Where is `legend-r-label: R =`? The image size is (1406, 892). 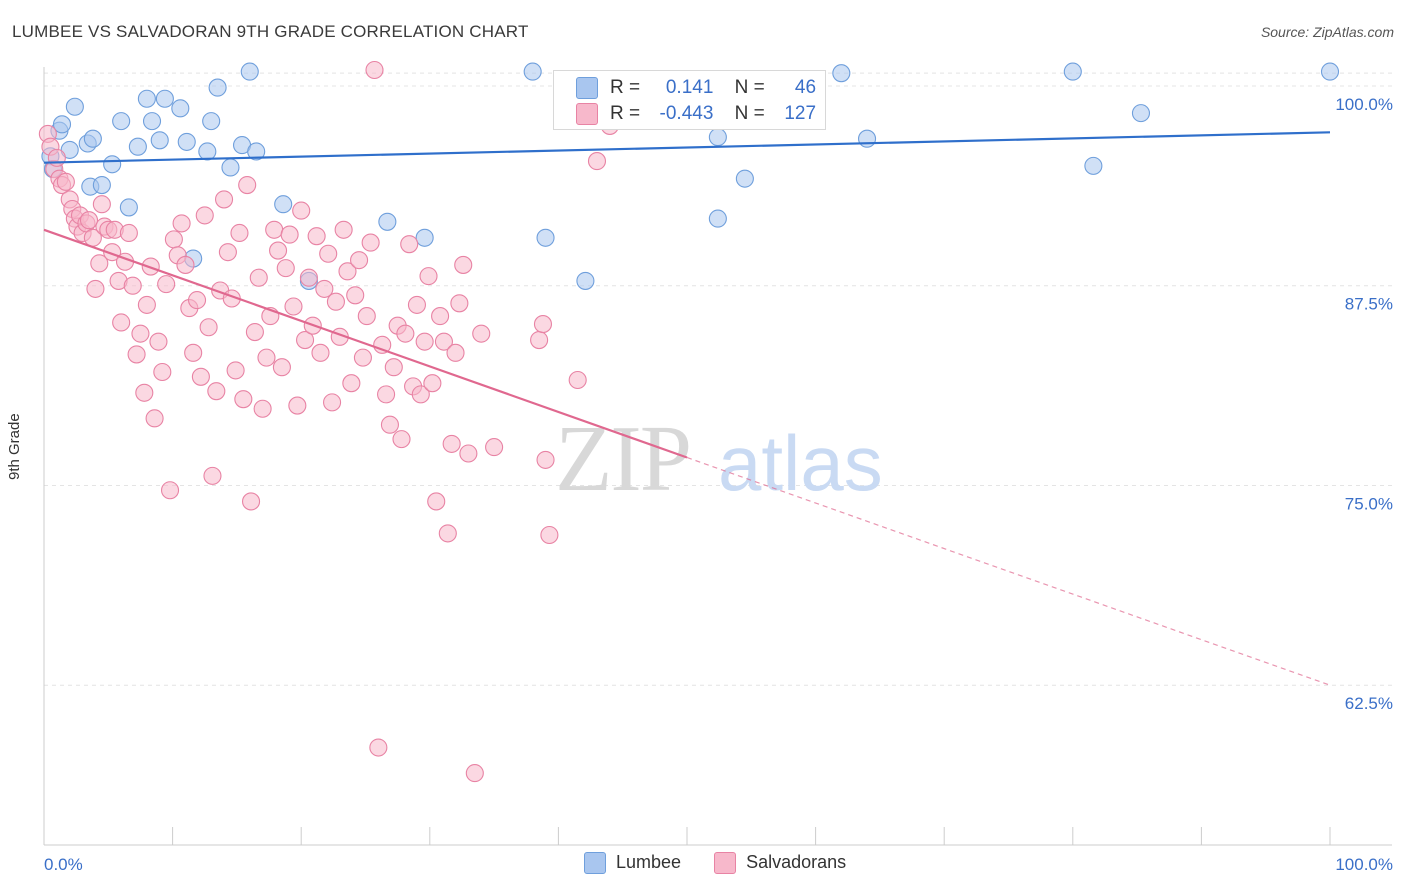 legend-r-label: R = is located at coordinates (625, 88).